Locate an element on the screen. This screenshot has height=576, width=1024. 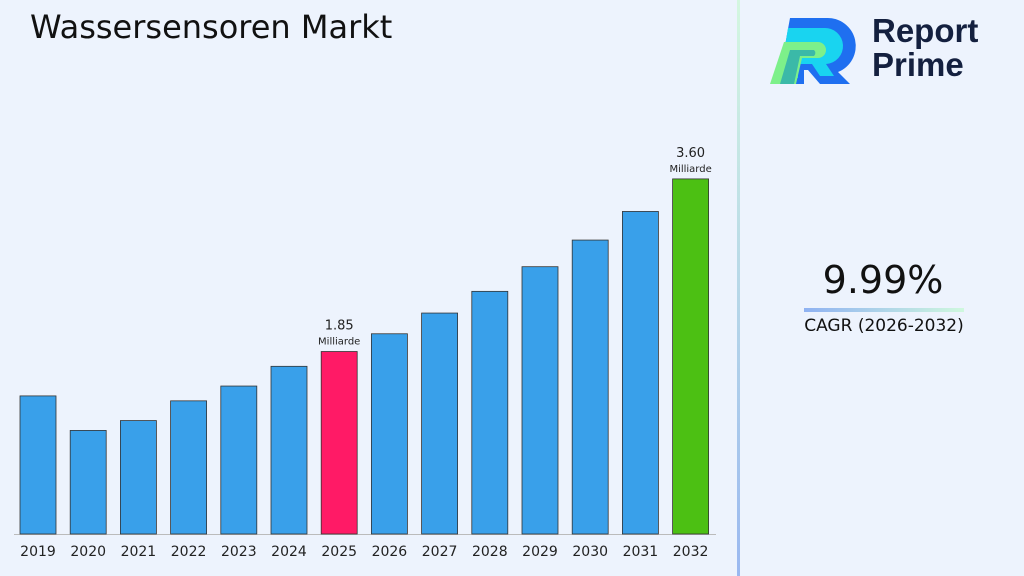
x-tick-label: 2022 is located at coordinates (189, 552).